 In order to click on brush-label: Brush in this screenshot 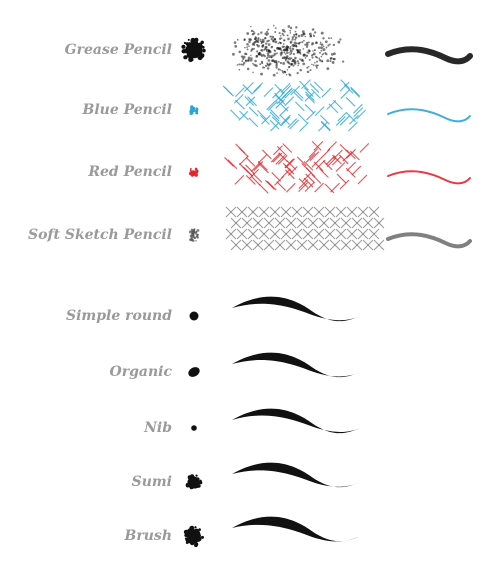, I will do `click(148, 536)`.